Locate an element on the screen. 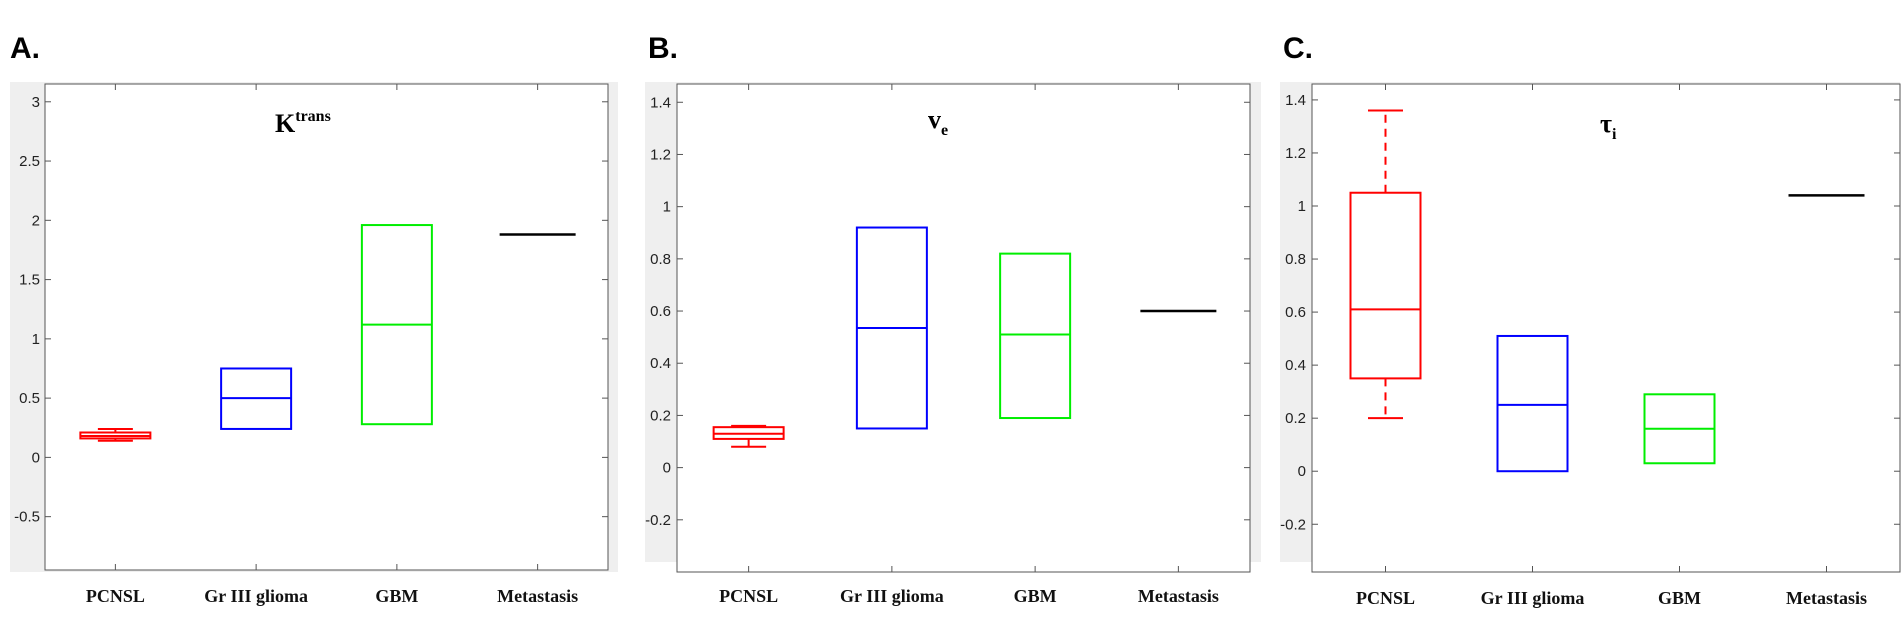 The width and height of the screenshot is (1903, 623). chart-title: τi is located at coordinates (1608, 126).